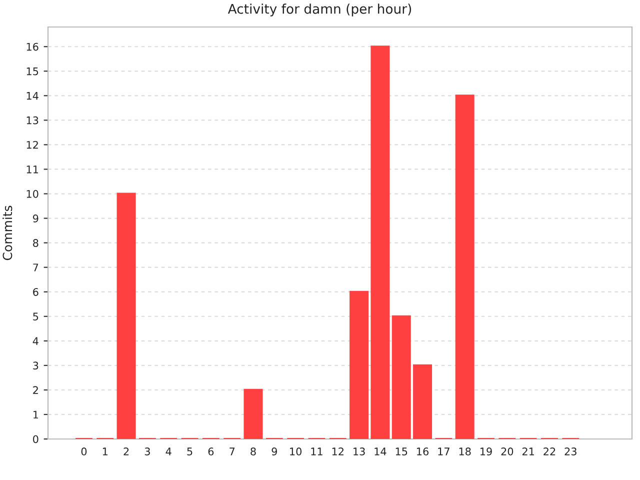 The width and height of the screenshot is (640, 480). Describe the element at coordinates (380, 452) in the screenshot. I see `x-tick-label: 14` at that location.